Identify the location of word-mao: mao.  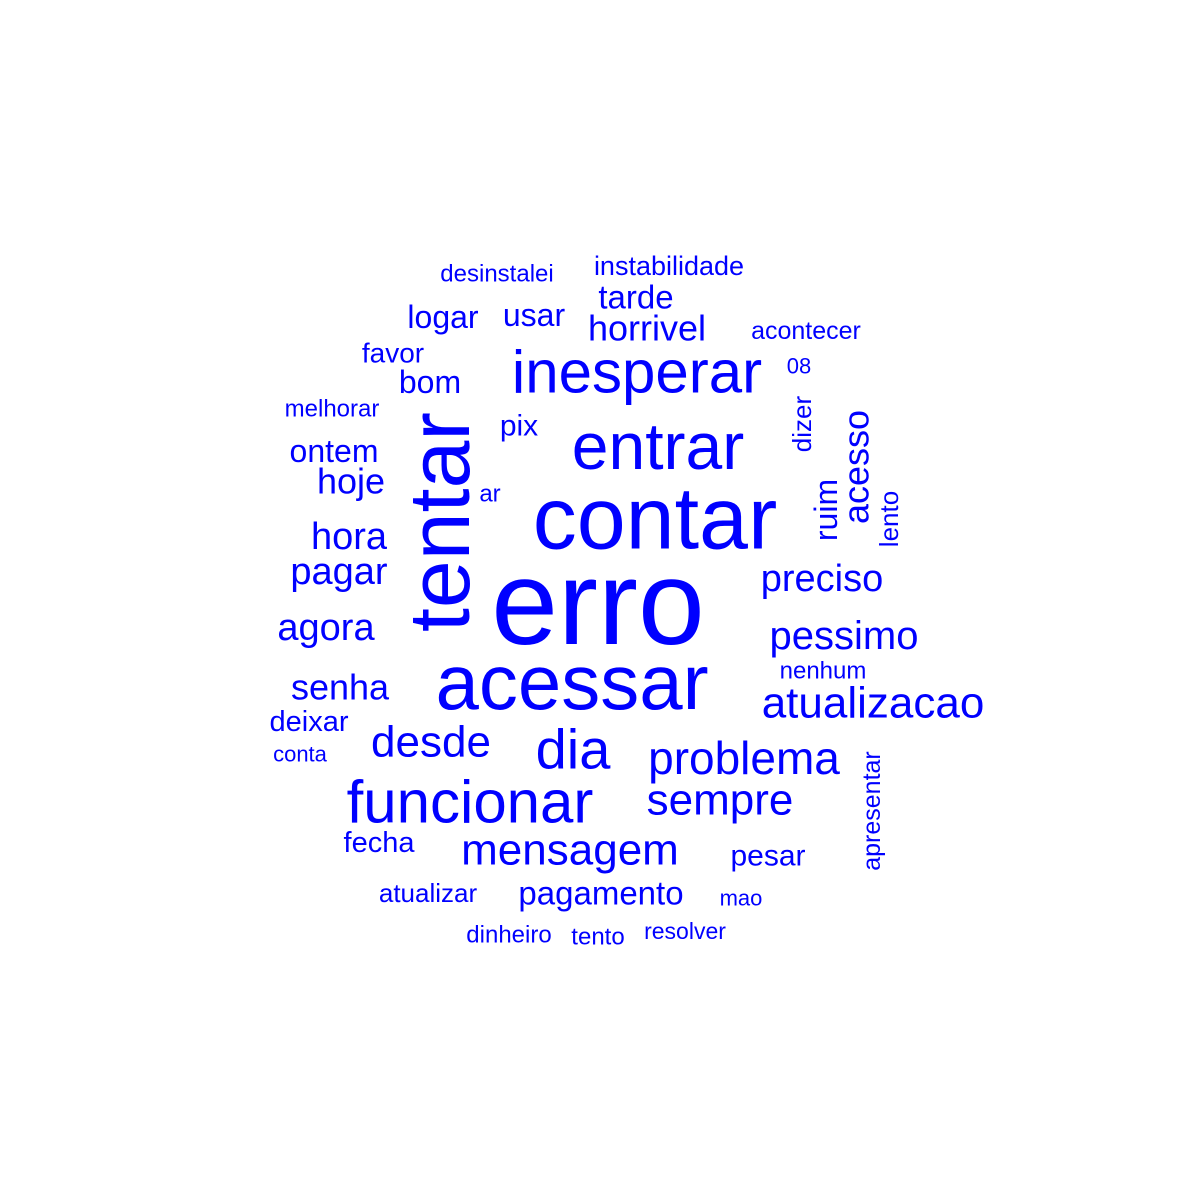
(741, 898).